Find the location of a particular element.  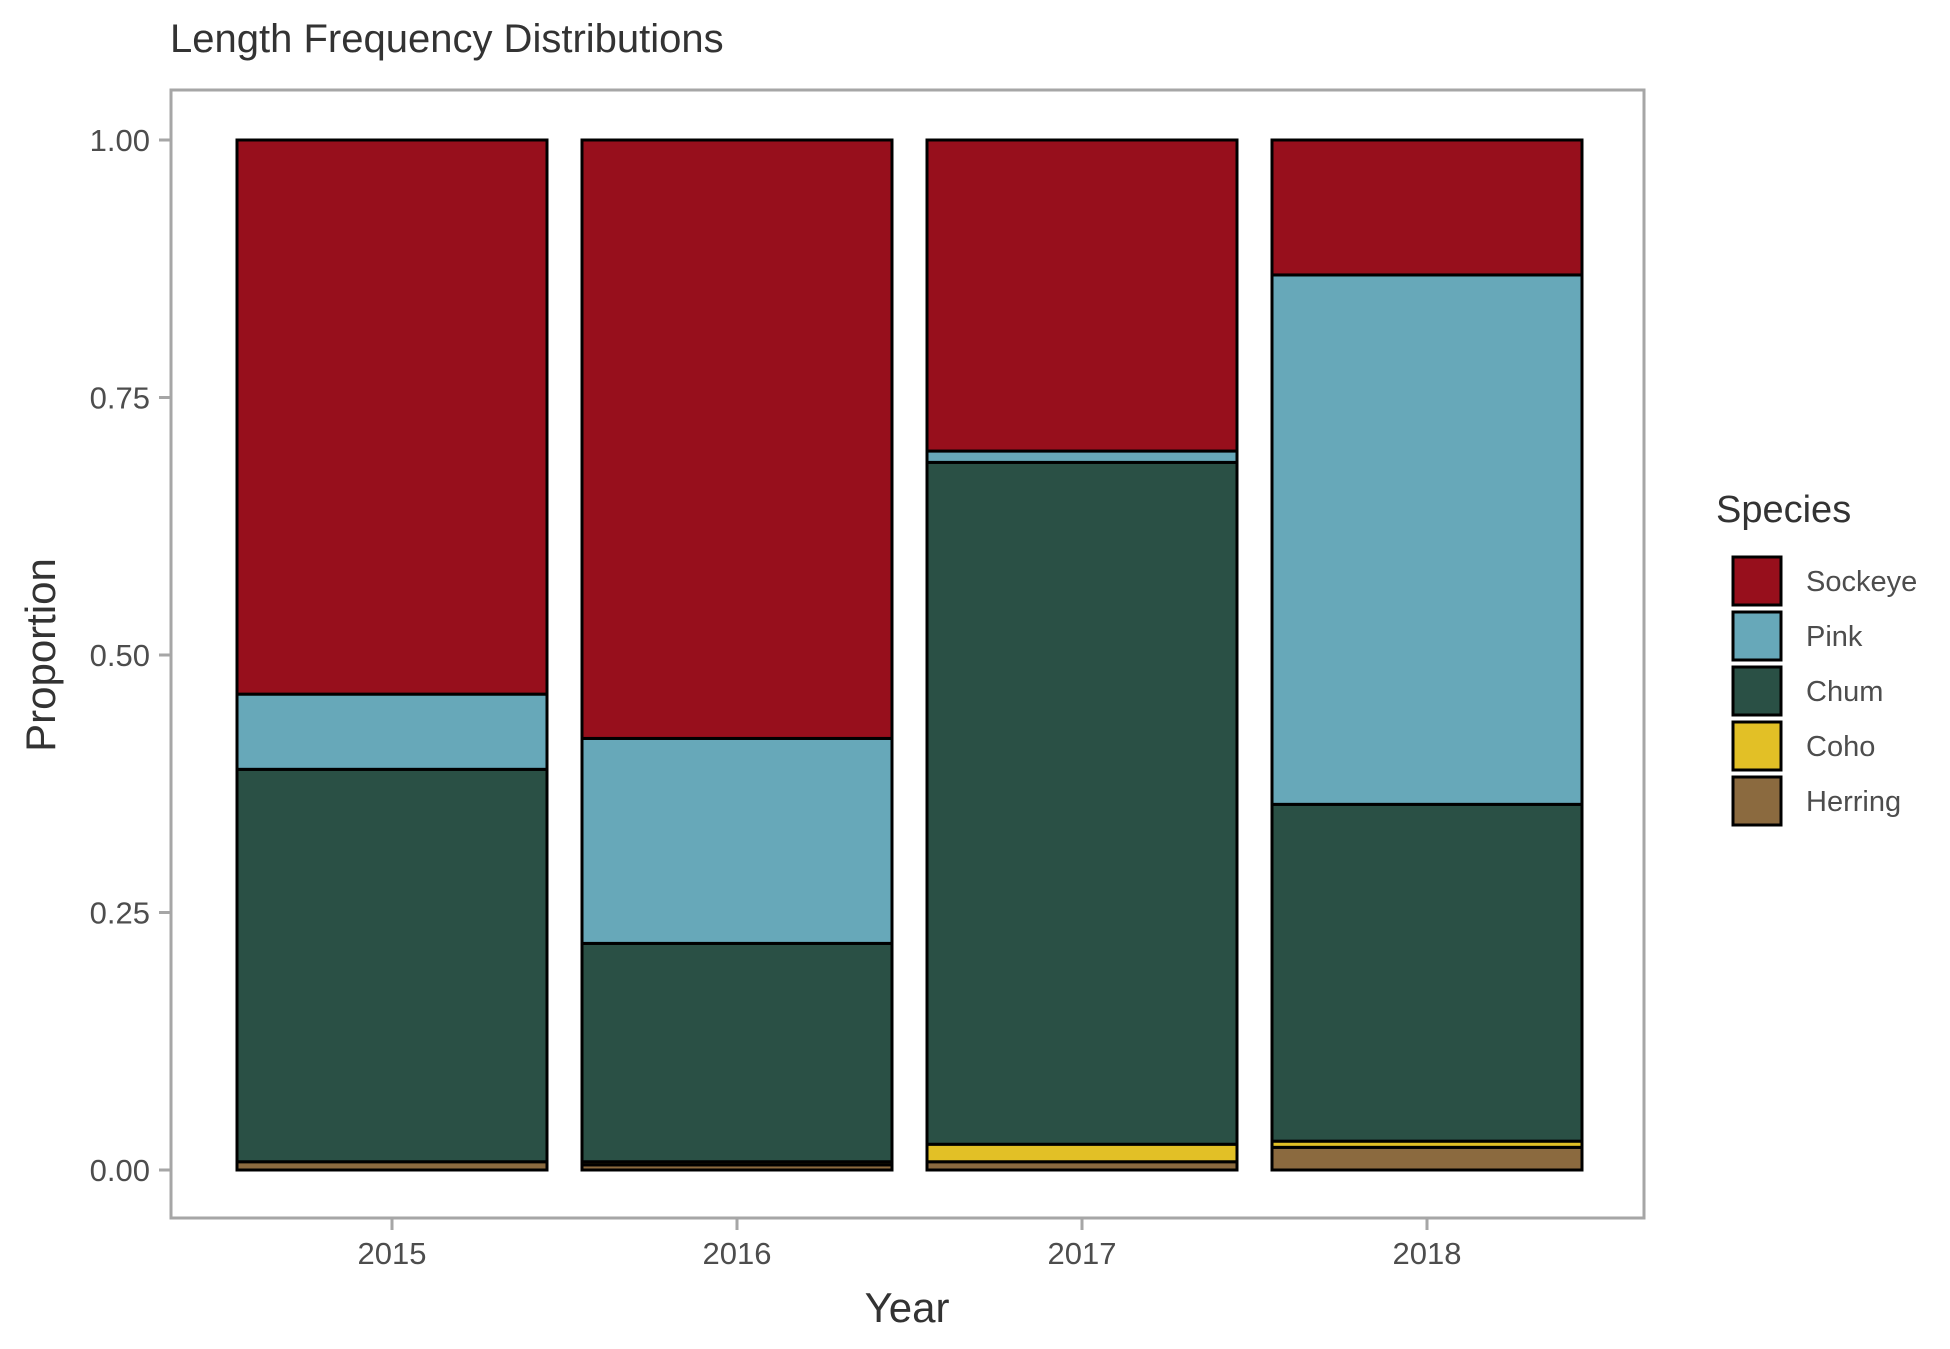

bar-2015-pink is located at coordinates (392, 731).